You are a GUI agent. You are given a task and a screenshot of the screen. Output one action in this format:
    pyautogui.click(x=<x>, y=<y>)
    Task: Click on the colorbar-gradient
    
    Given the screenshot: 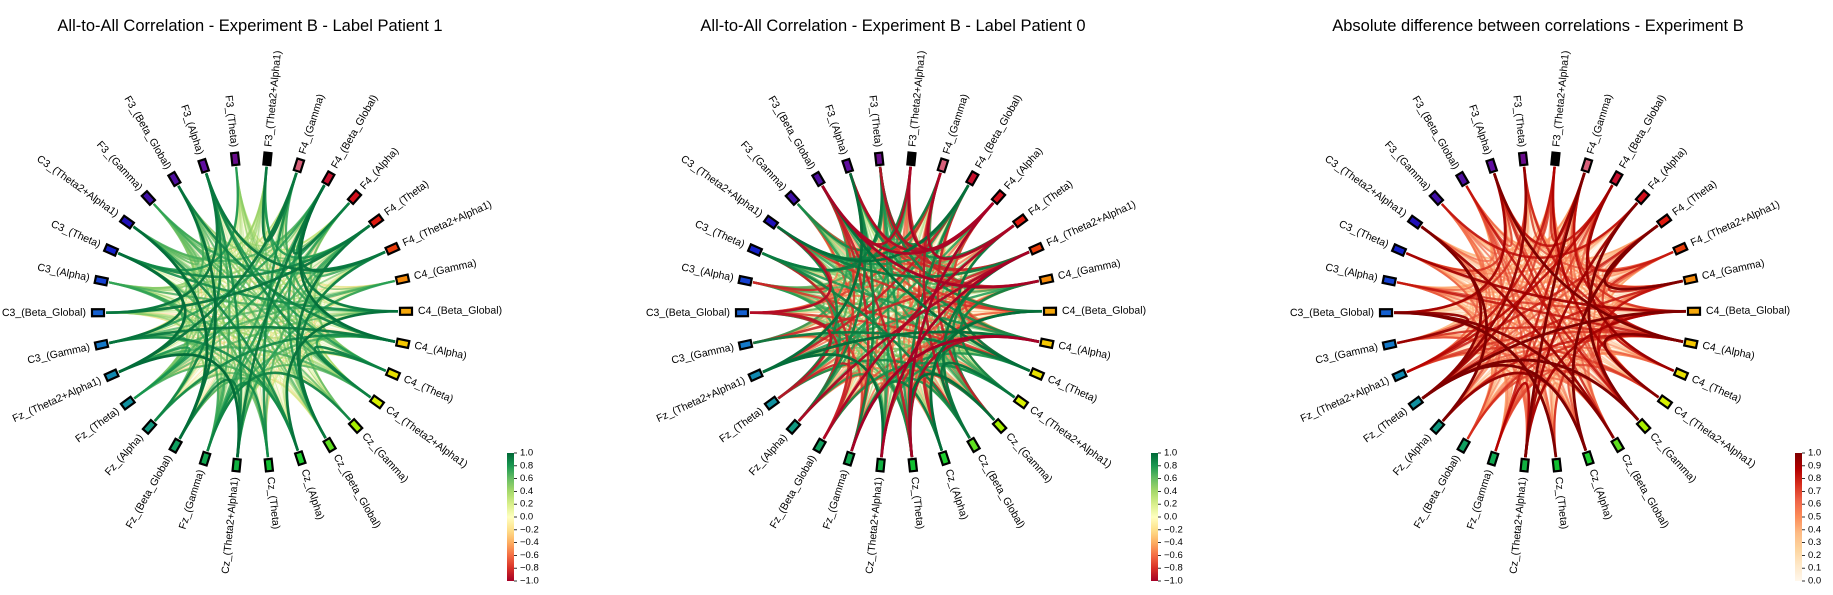 What is the action you would take?
    pyautogui.click(x=1154, y=517)
    